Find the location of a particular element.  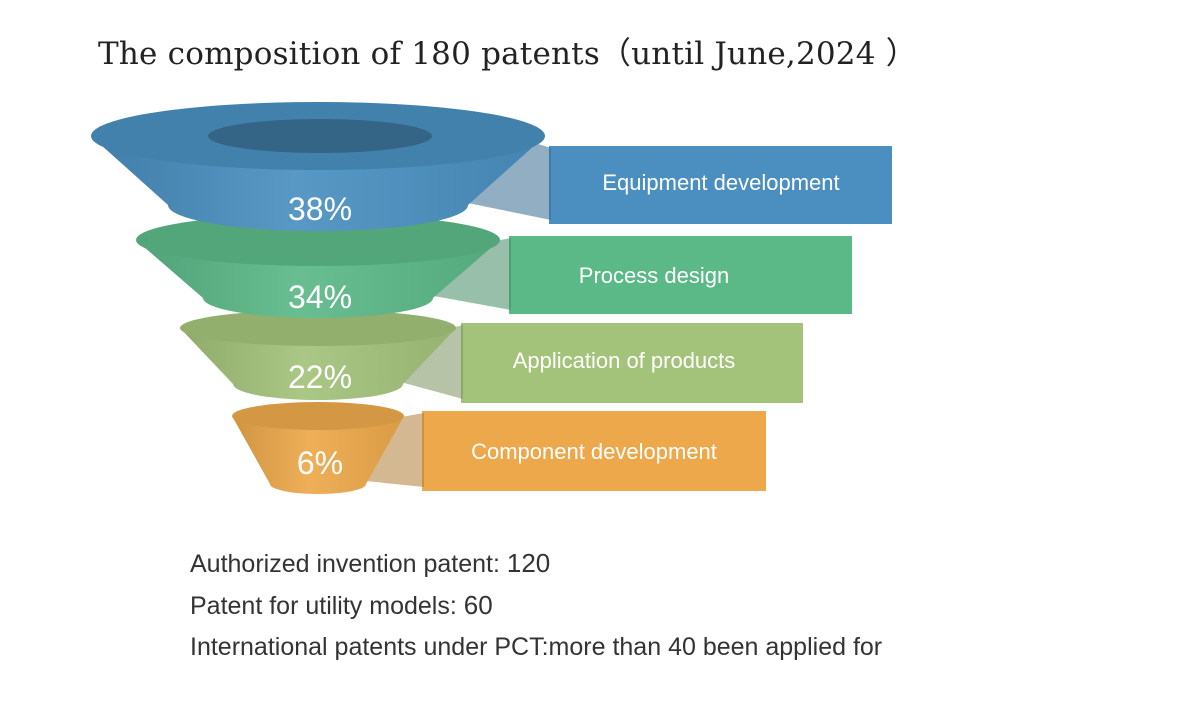

segment-category-label: Component development is located at coordinates (594, 451).